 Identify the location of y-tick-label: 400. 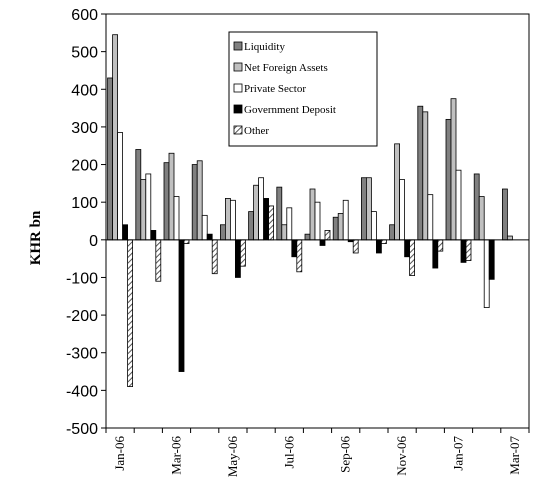
(84, 90).